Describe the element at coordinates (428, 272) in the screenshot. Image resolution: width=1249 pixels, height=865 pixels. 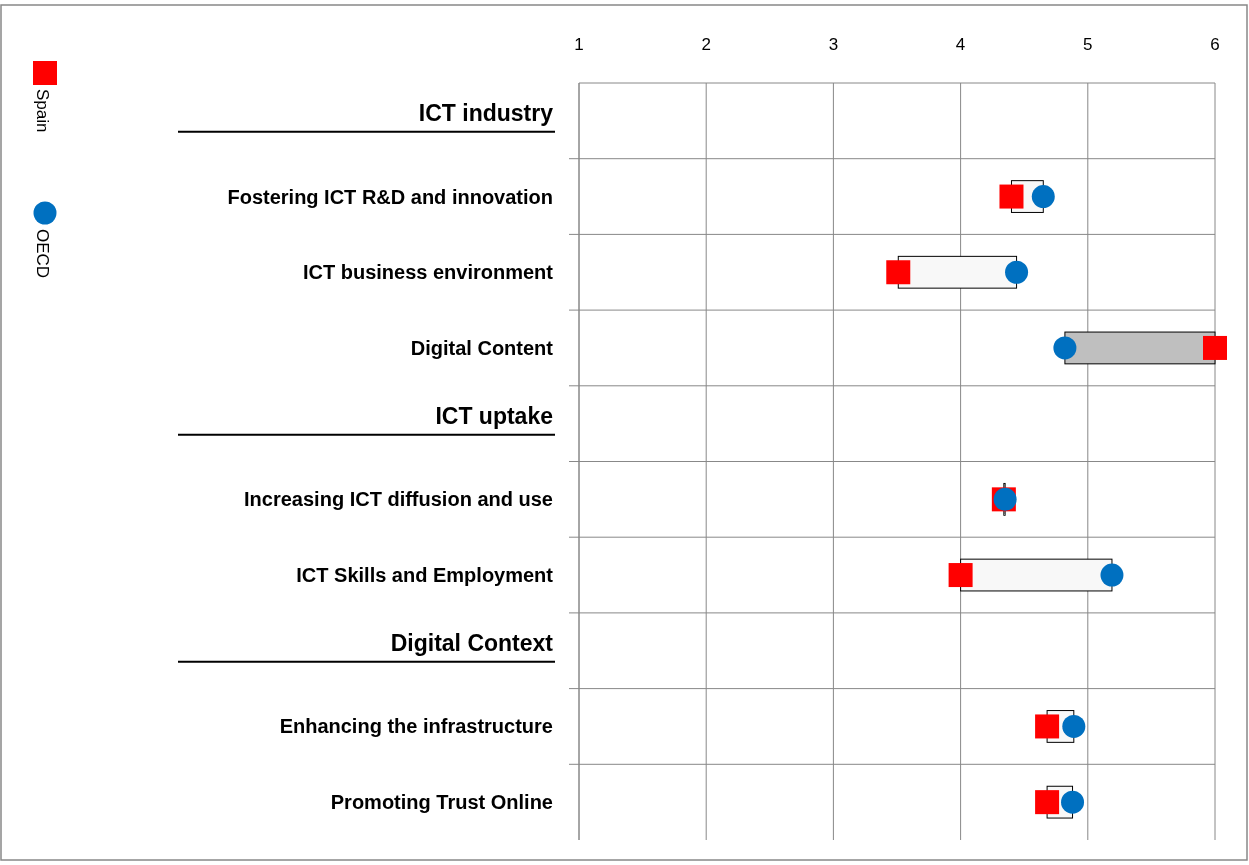
I see `y-tick-label: ICT business environment` at that location.